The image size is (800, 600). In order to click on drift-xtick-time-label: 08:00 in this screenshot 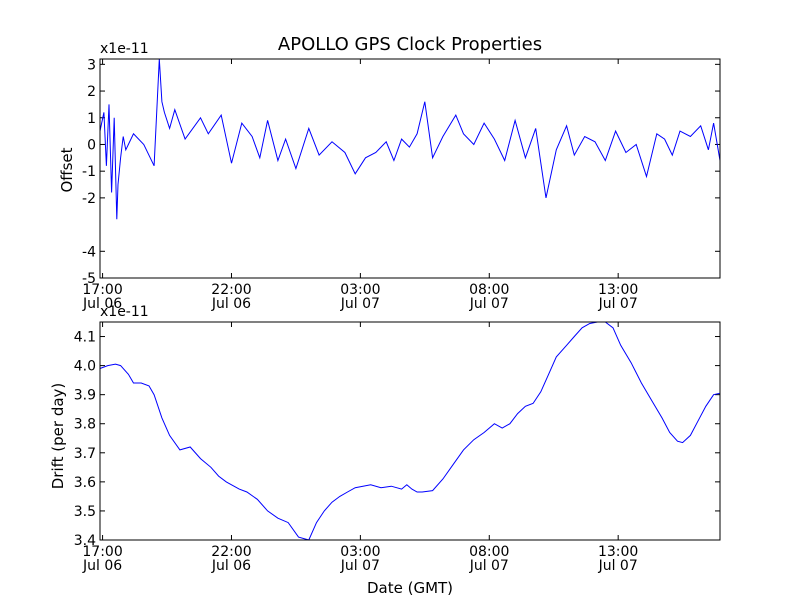, I will do `click(489, 552)`.